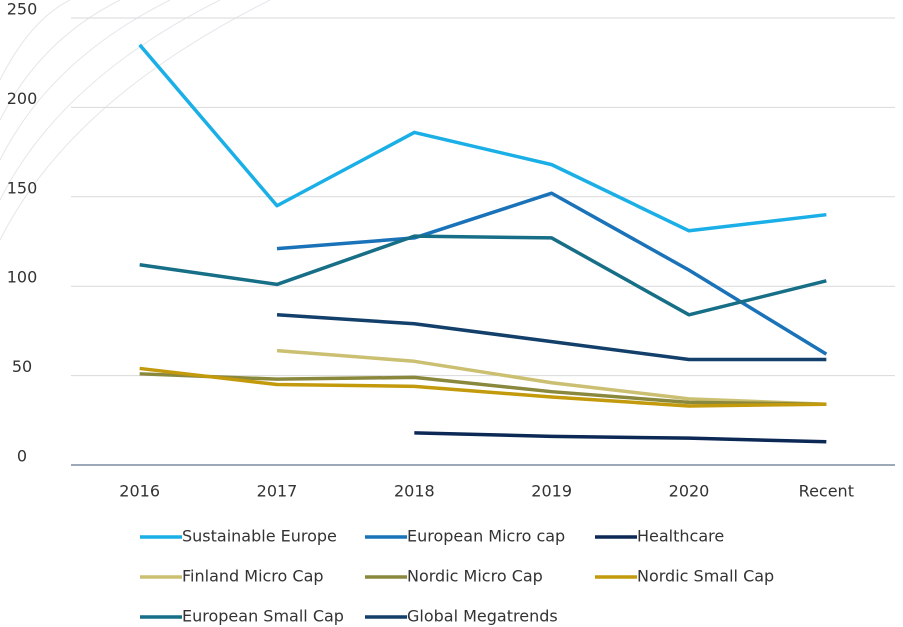  I want to click on y-tick-label: 0, so click(22, 456).